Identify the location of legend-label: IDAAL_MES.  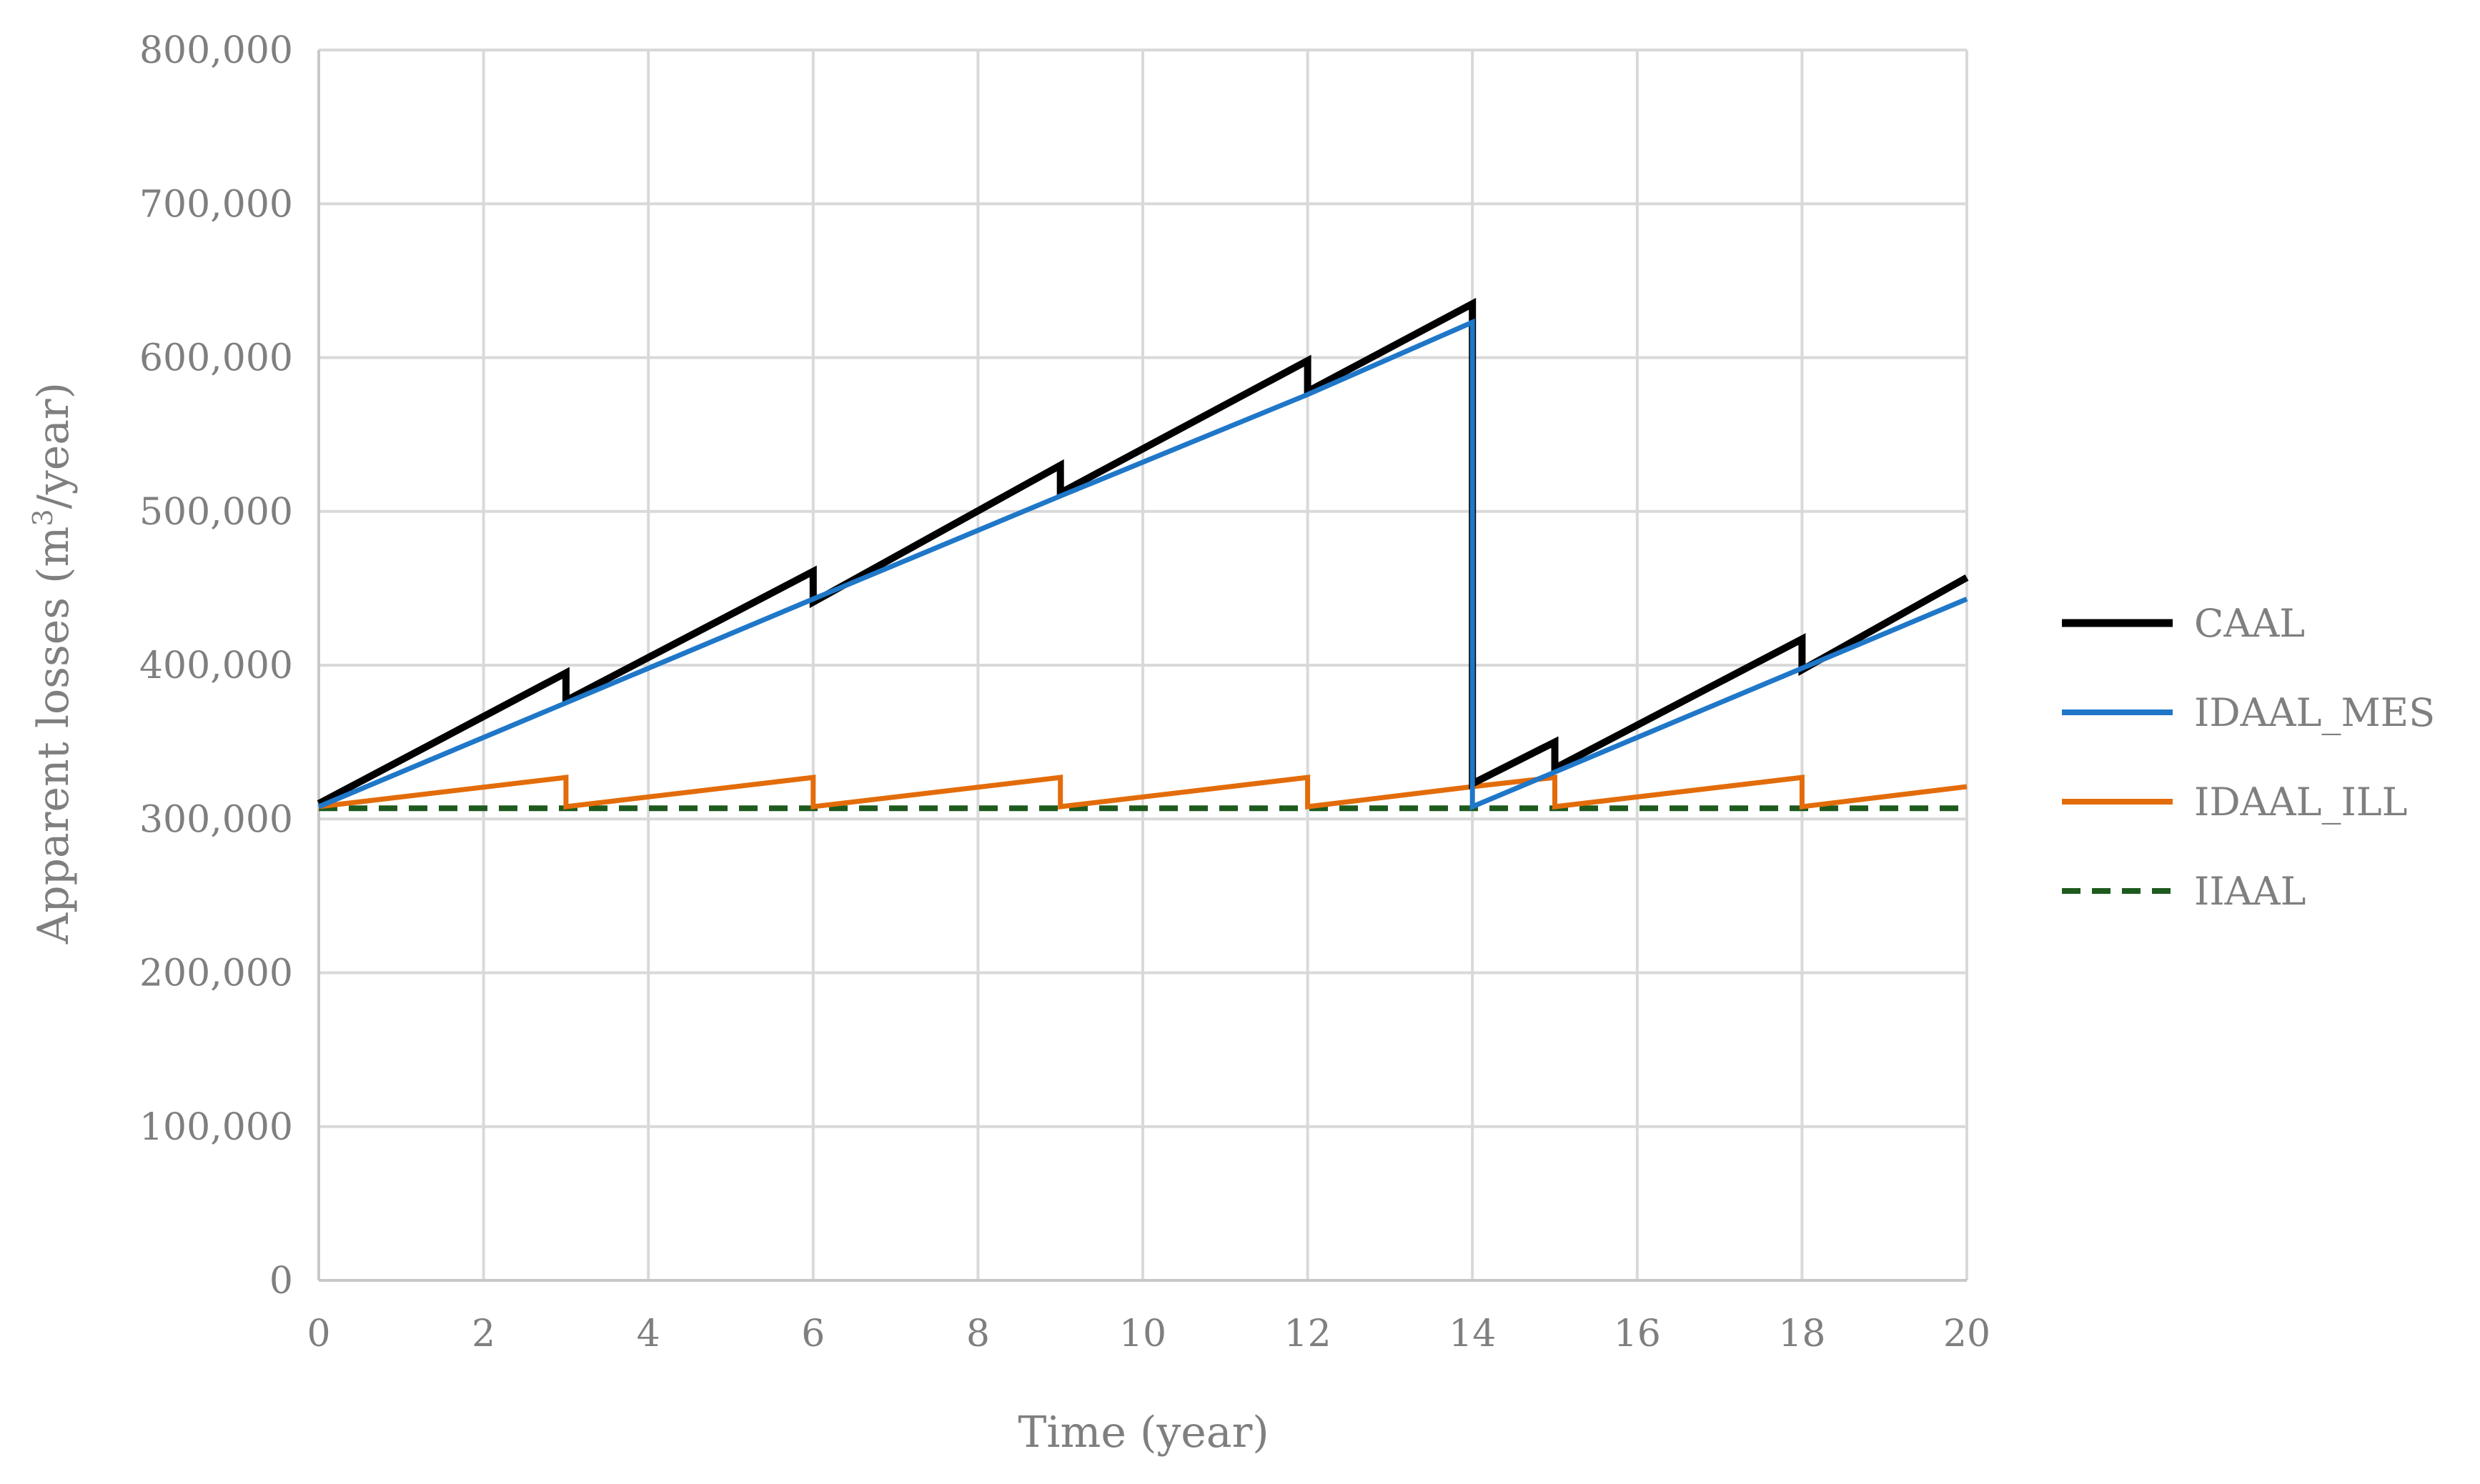
(2314, 713).